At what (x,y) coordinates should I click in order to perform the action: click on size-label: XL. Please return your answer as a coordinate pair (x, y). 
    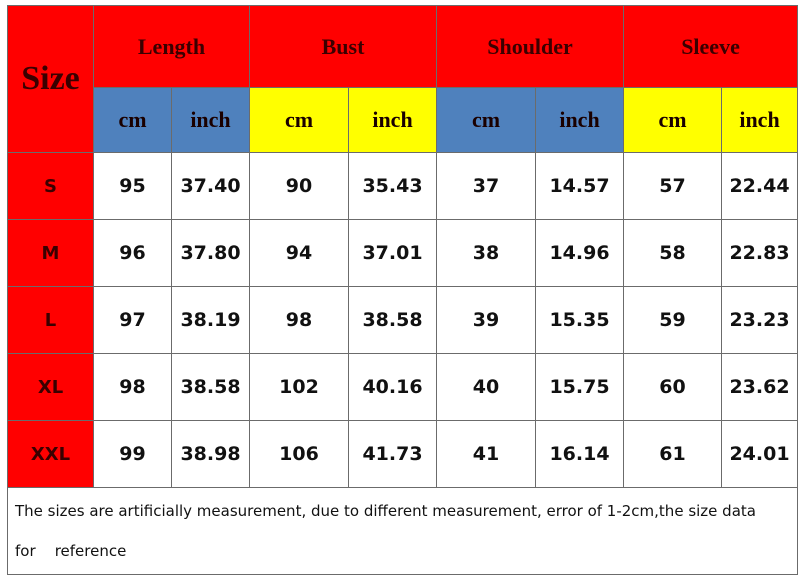
    Looking at the image, I should click on (50, 387).